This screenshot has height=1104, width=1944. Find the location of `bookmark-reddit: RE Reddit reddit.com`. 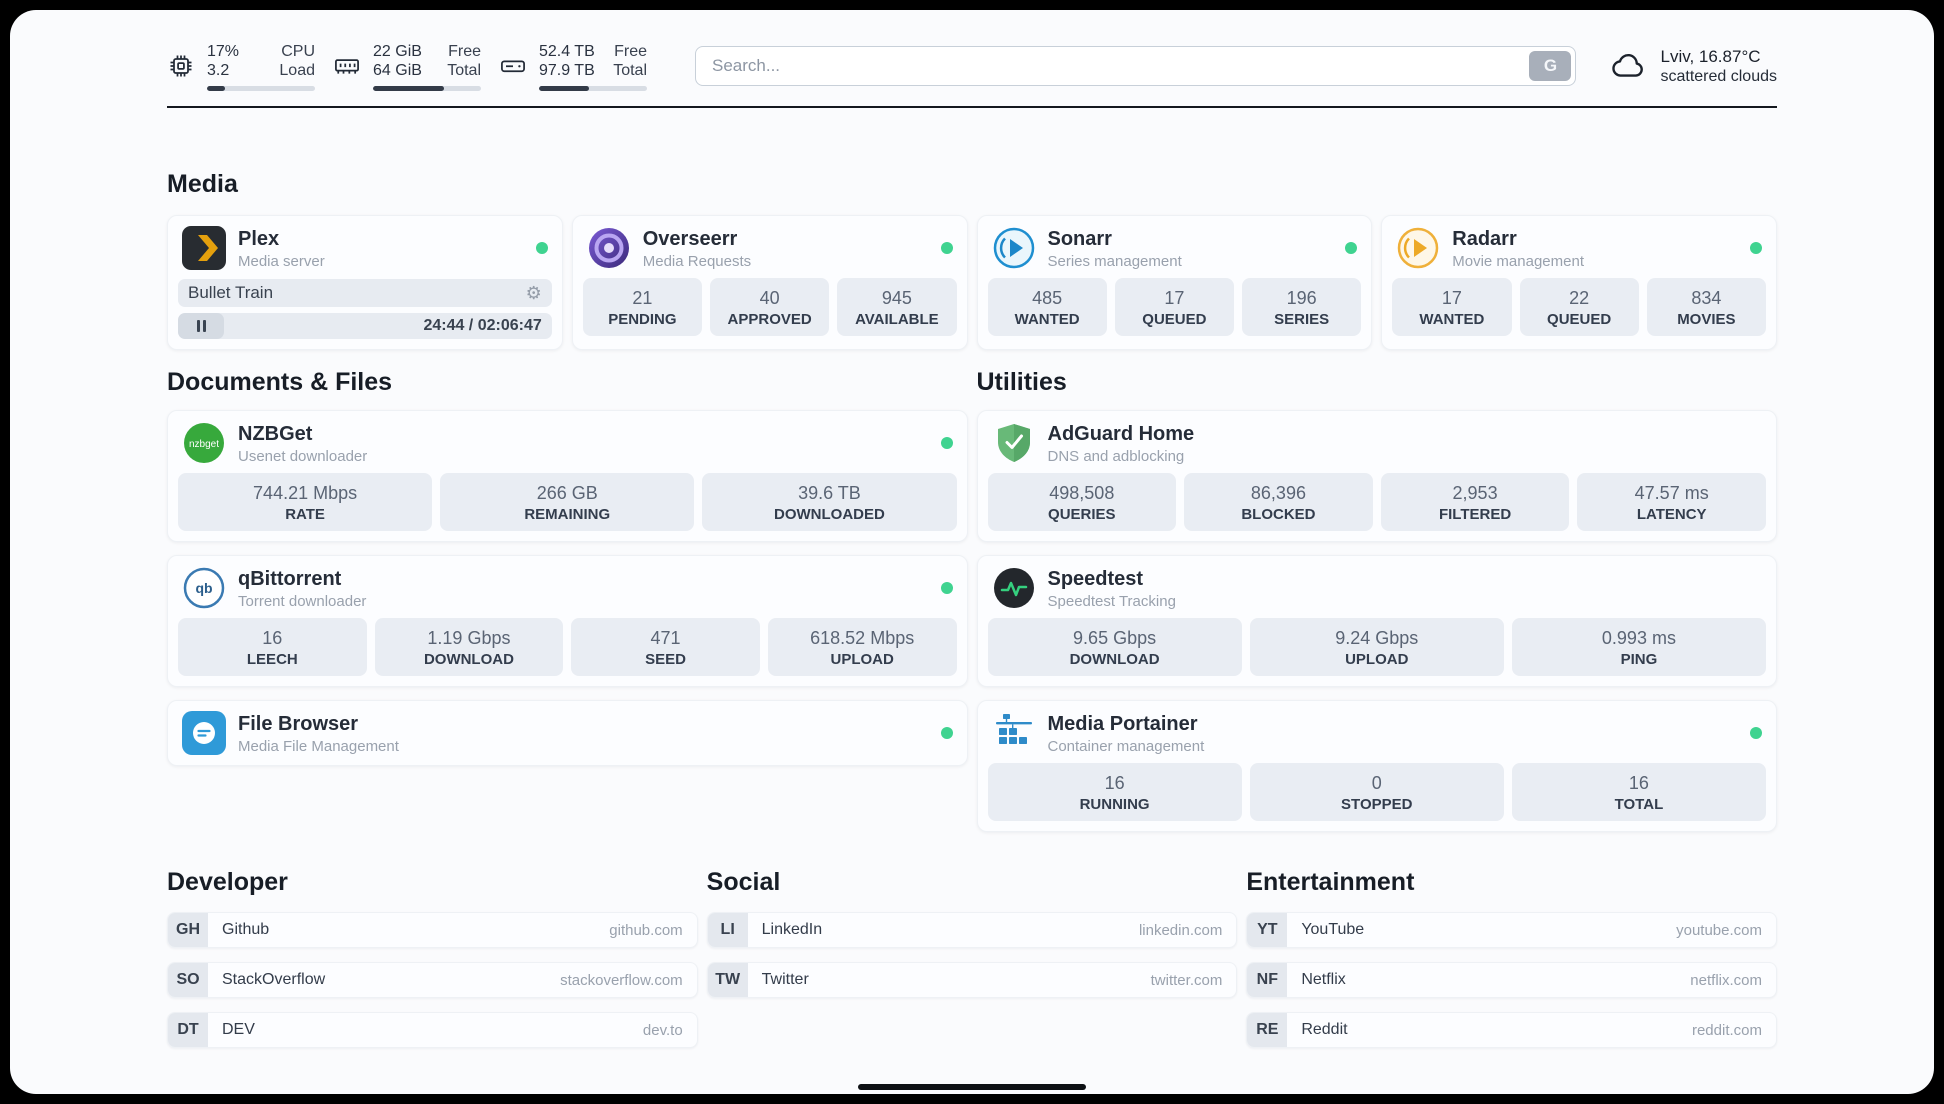

bookmark-reddit: RE Reddit reddit.com is located at coordinates (1511, 1030).